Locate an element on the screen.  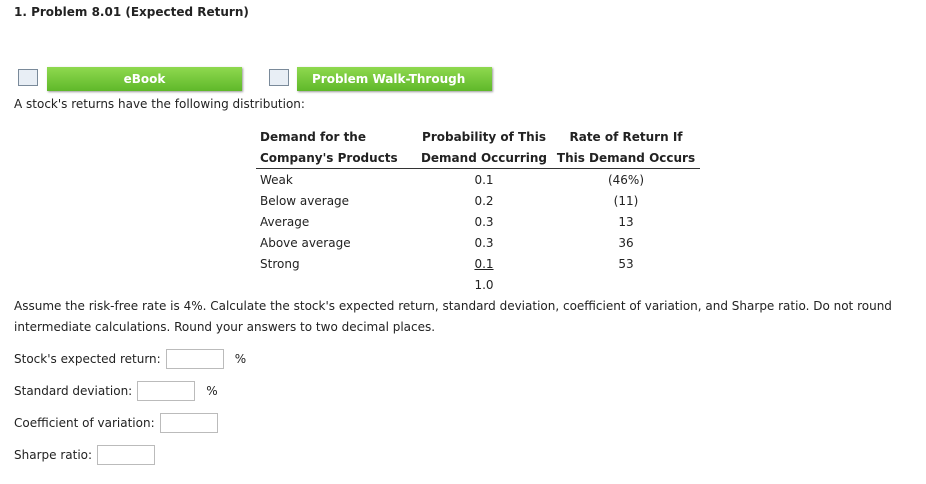
table-row: Average 0.3 13 is located at coordinates (478, 221).